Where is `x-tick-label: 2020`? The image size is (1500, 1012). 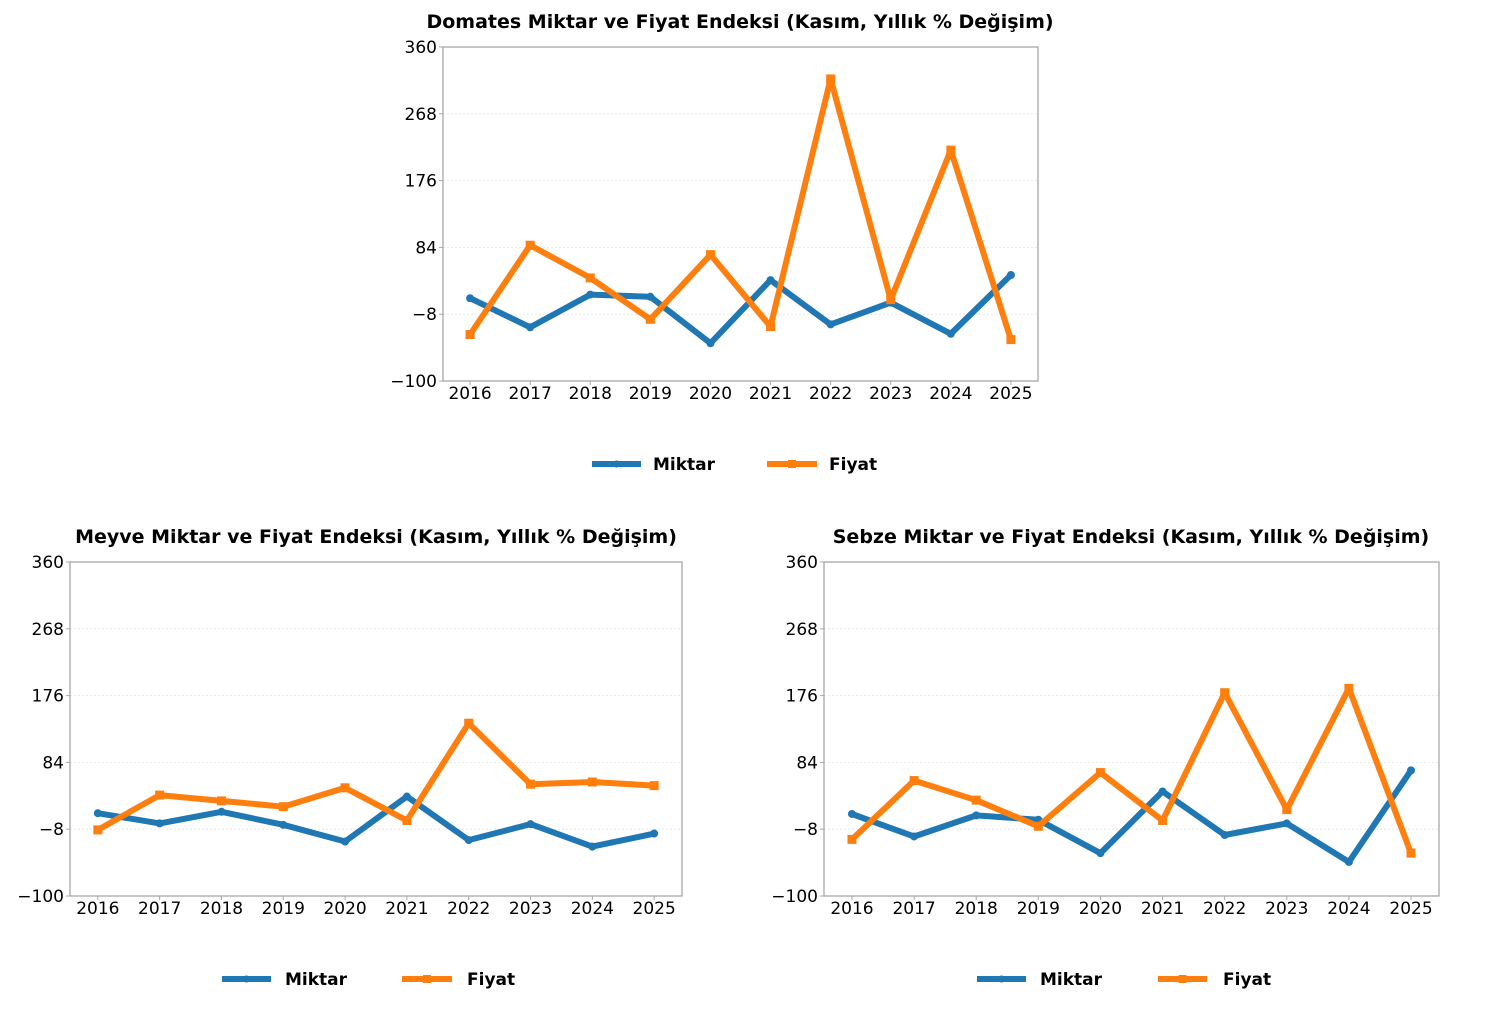
x-tick-label: 2020 is located at coordinates (710, 394).